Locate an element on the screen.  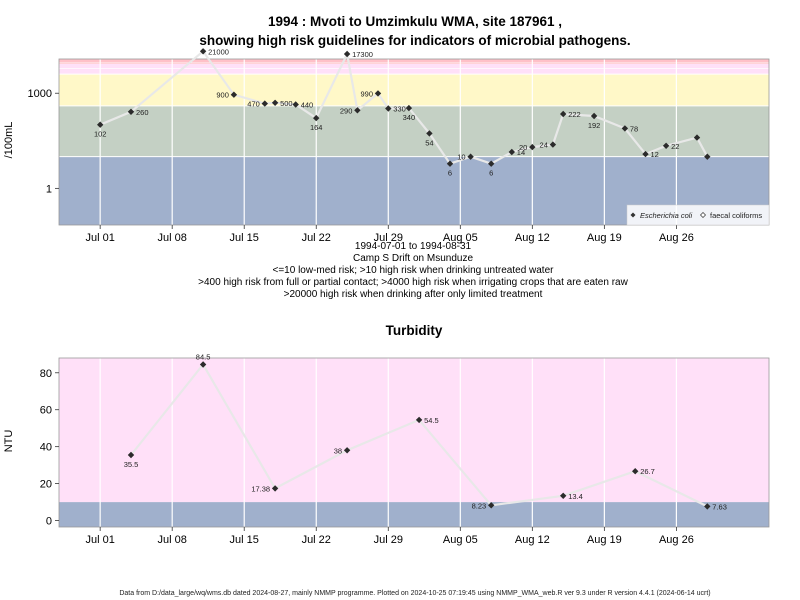
turbidity-y-tick-label-0: 0 is located at coordinates (49, 522).